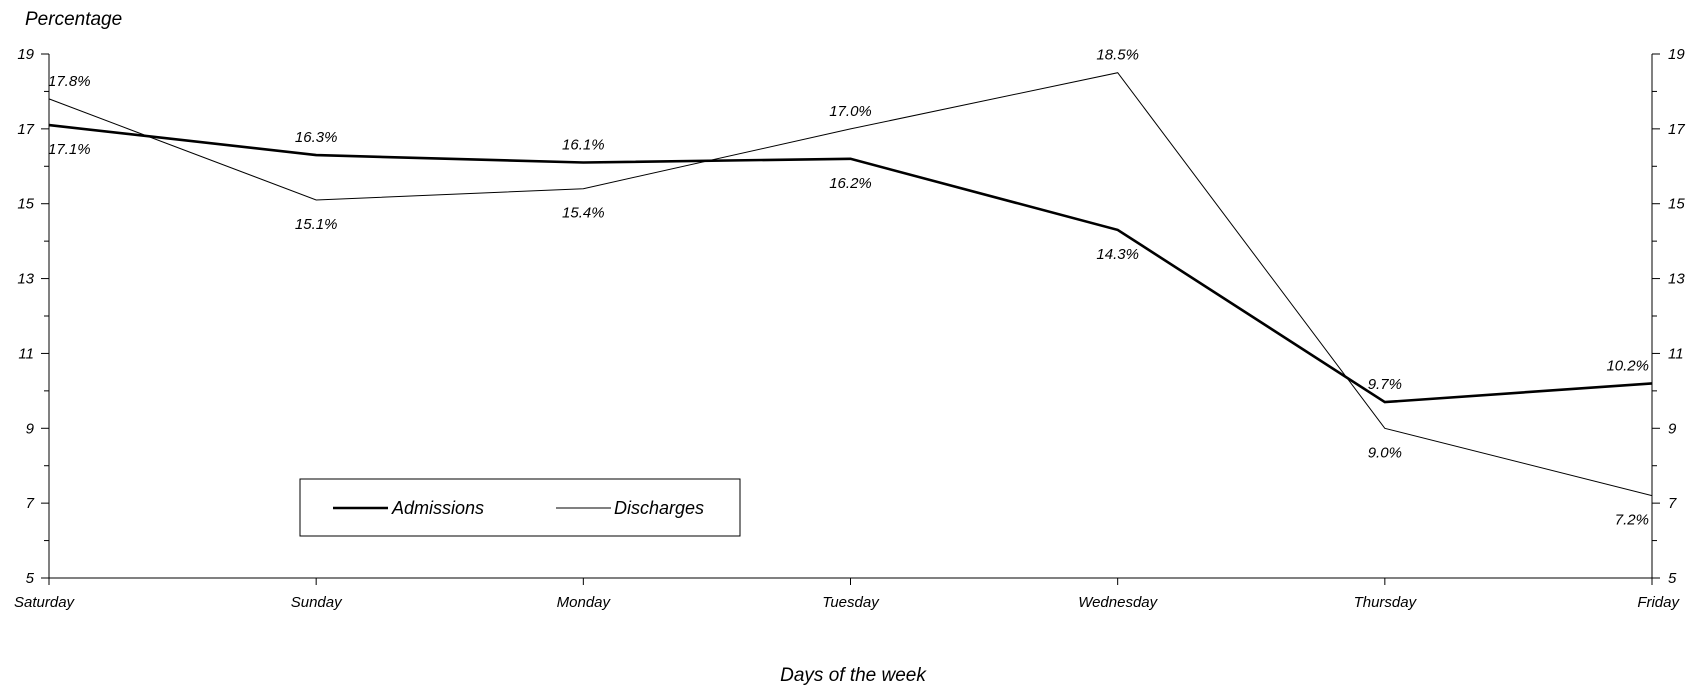 This screenshot has height=689, width=1695. Describe the element at coordinates (1672, 503) in the screenshot. I see `y-tick-label-right: 7` at that location.